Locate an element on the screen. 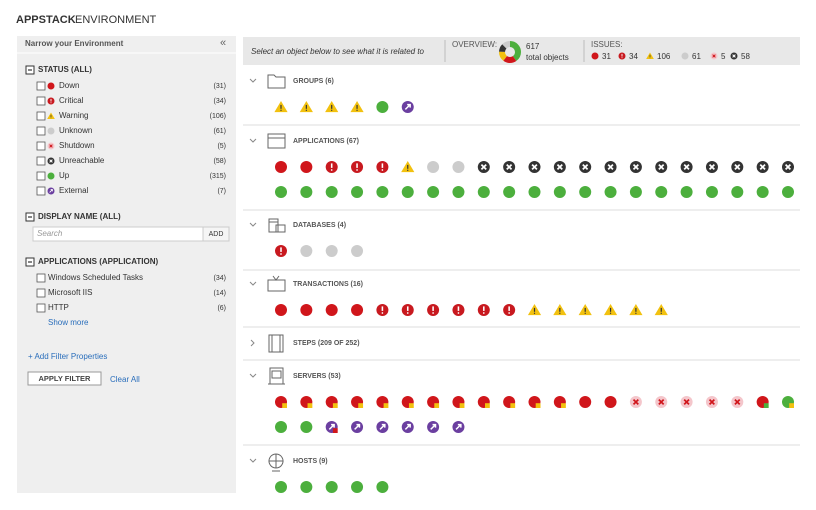  add-button is located at coordinates (216, 234).